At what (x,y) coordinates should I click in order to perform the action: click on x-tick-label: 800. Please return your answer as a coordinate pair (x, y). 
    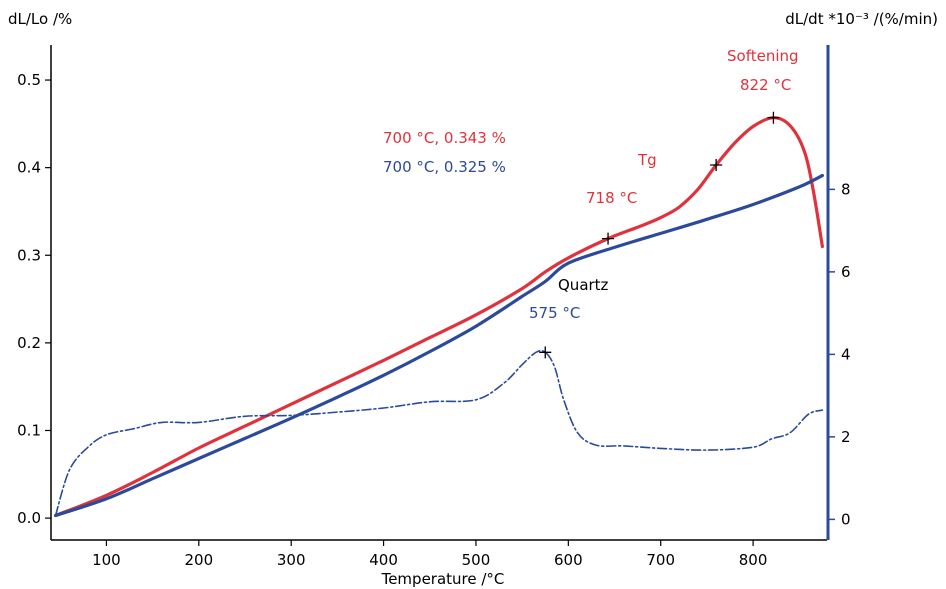
    Looking at the image, I should click on (753, 560).